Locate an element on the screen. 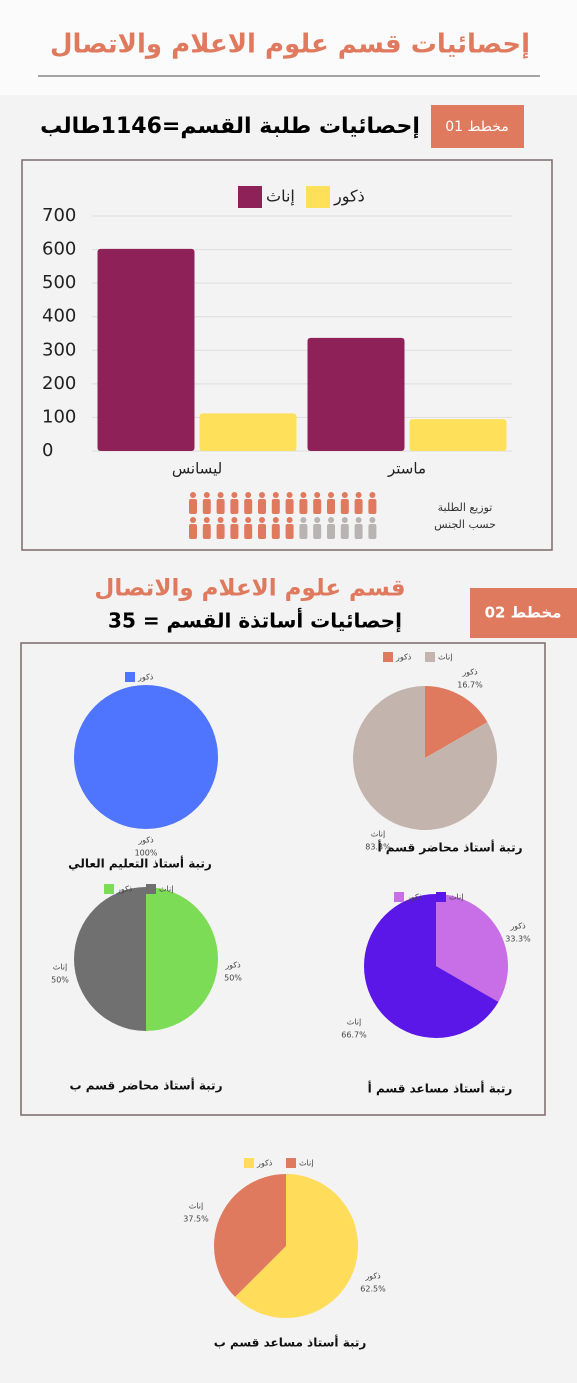 Image resolution: width=577 pixels, height=1383 pixels. y-tick-label: 0 is located at coordinates (47, 450).